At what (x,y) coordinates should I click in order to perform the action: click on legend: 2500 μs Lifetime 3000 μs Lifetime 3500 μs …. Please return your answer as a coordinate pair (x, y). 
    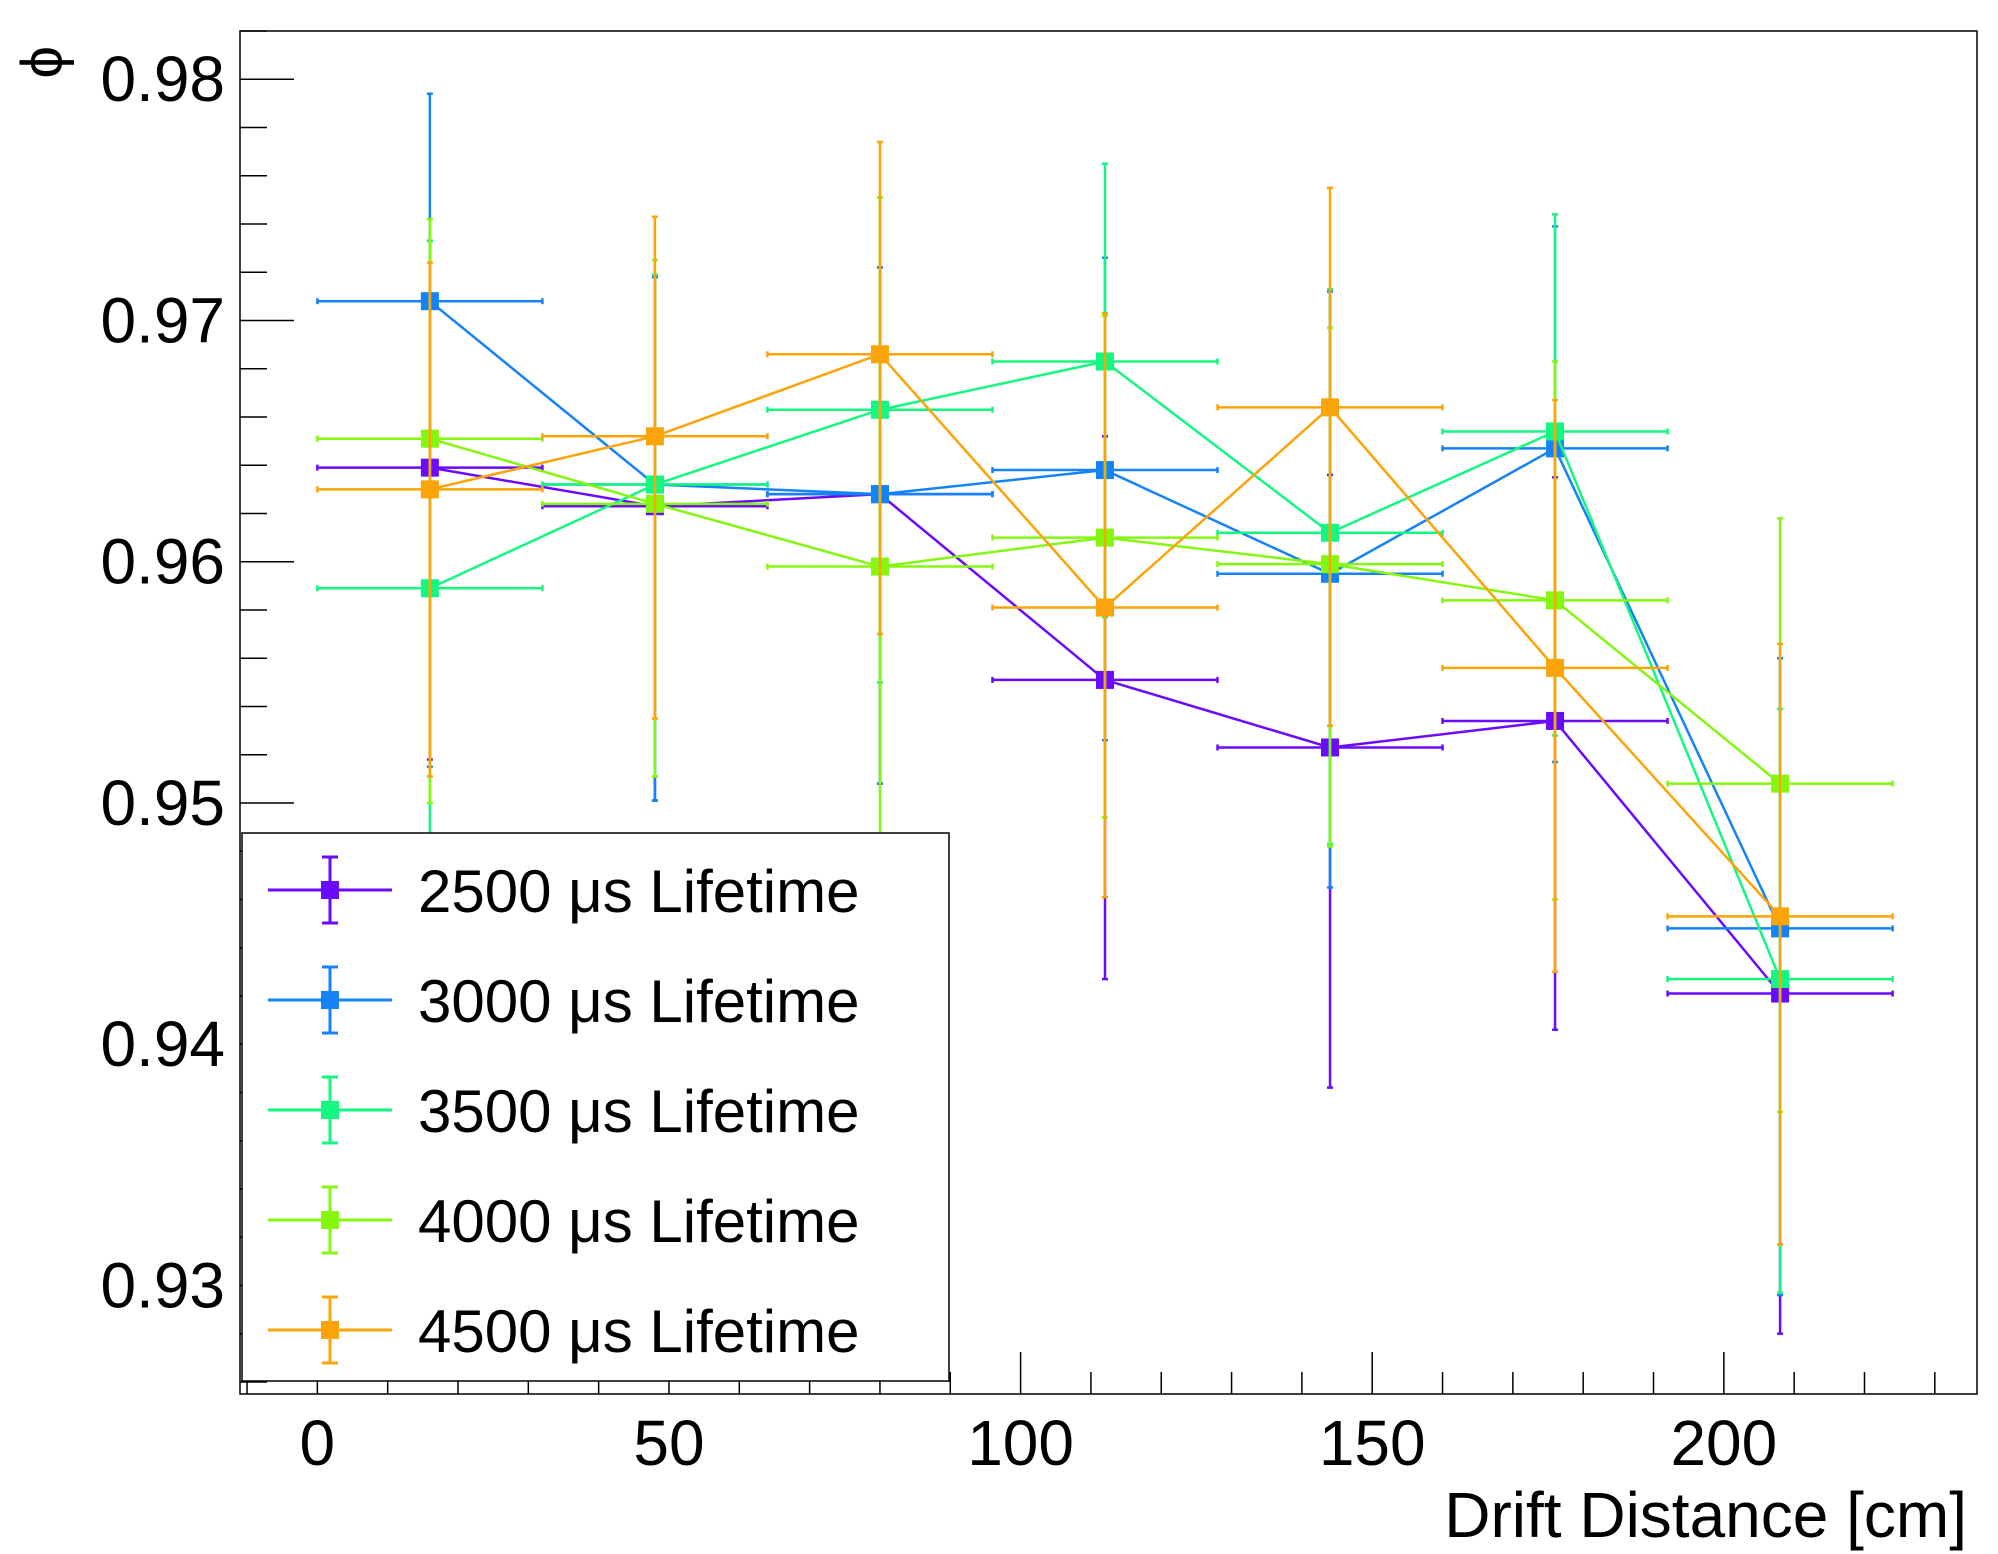
    Looking at the image, I should click on (595, 1107).